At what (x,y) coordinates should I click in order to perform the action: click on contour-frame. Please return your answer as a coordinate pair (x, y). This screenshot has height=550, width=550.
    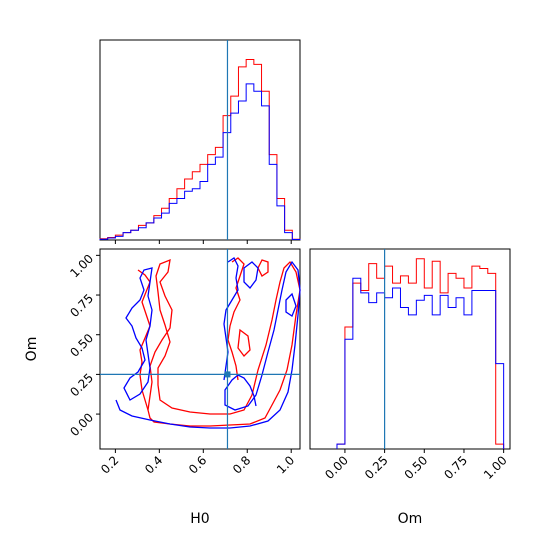
    Looking at the image, I should click on (200, 349).